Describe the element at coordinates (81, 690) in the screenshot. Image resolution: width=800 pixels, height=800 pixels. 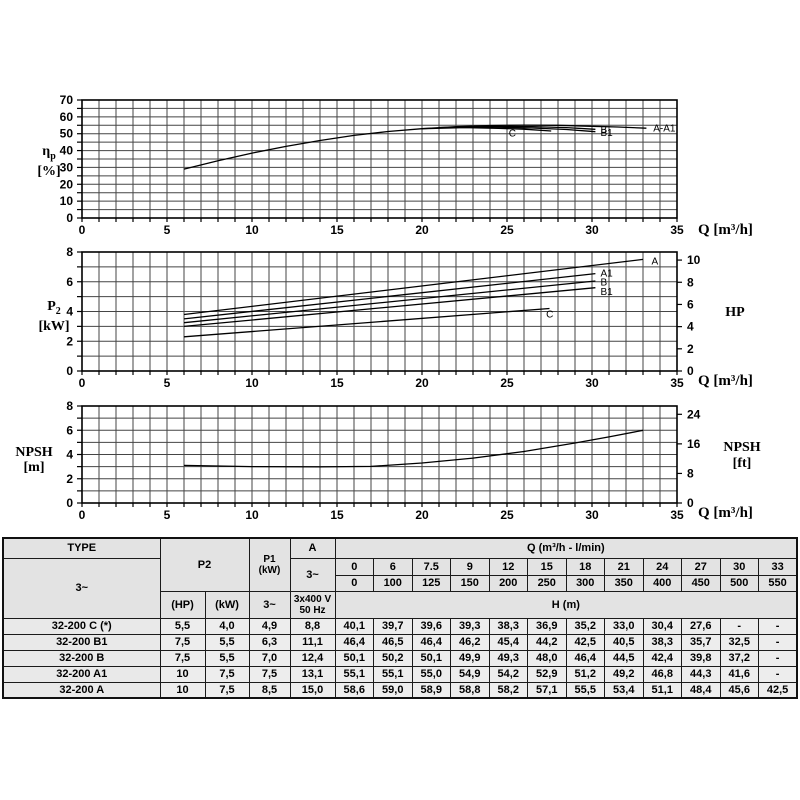
I see `pump-type-cell: 32-200 A` at that location.